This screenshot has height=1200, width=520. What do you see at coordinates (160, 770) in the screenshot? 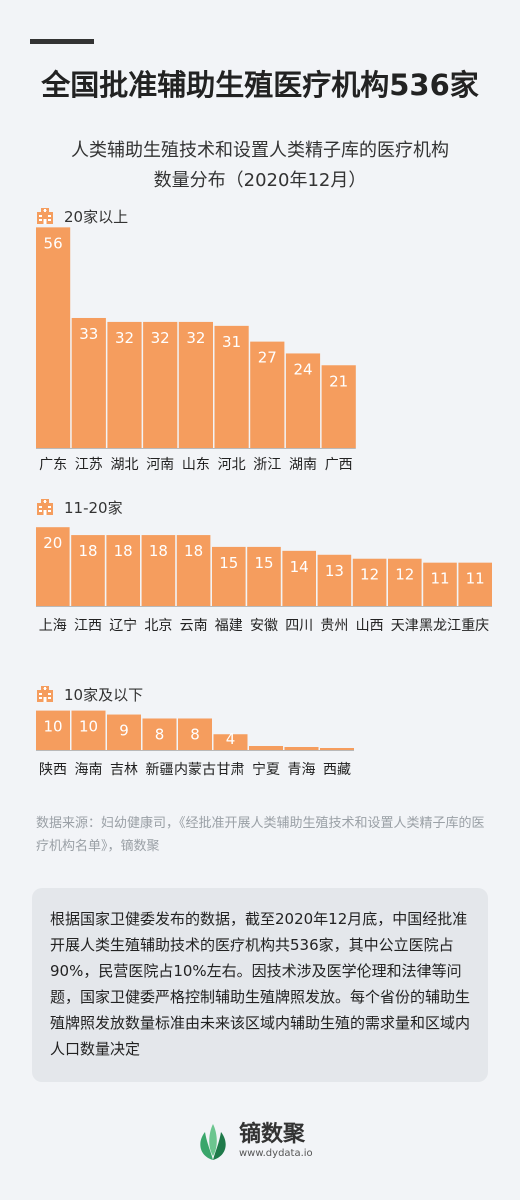
I see `category-label: 新疆` at bounding box center [160, 770].